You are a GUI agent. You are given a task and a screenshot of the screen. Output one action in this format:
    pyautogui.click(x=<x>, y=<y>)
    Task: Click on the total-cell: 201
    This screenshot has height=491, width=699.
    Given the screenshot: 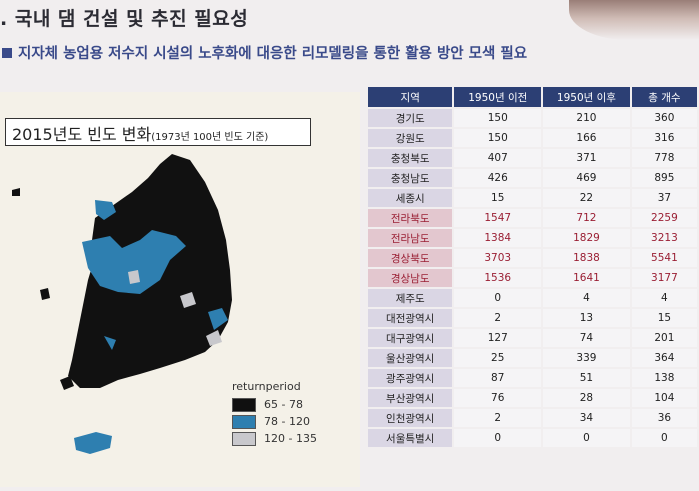 What is the action you would take?
    pyautogui.click(x=664, y=338)
    